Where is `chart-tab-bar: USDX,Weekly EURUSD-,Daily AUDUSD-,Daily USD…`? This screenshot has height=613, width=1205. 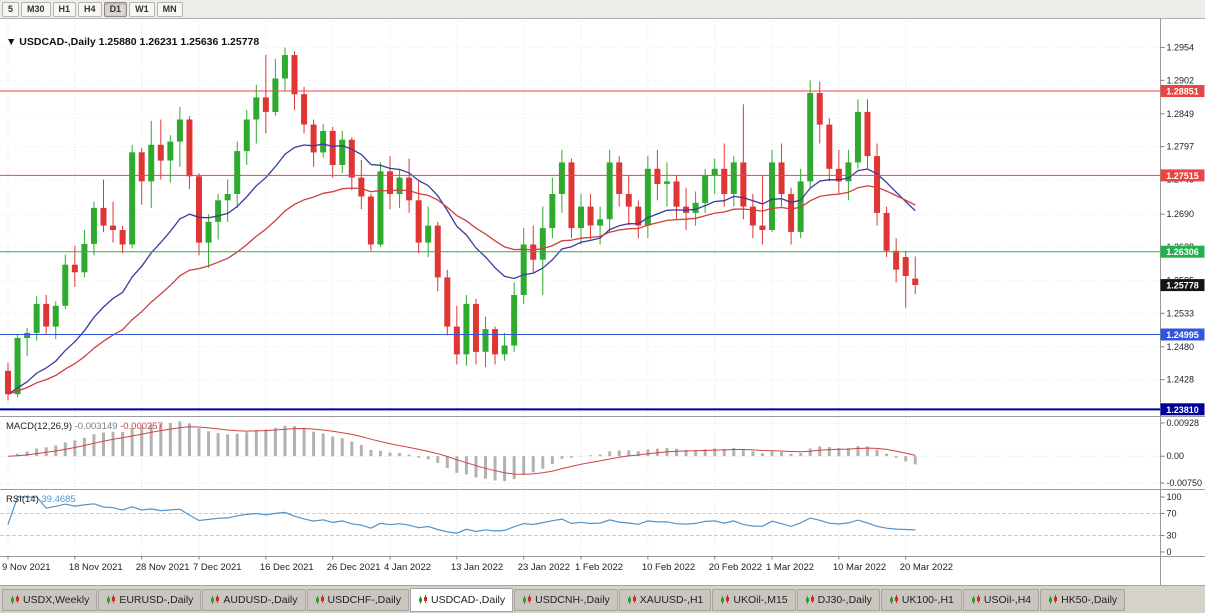 chart-tab-bar: USDX,Weekly EURUSD-,Daily AUDUSD-,Daily USD… is located at coordinates (602, 599).